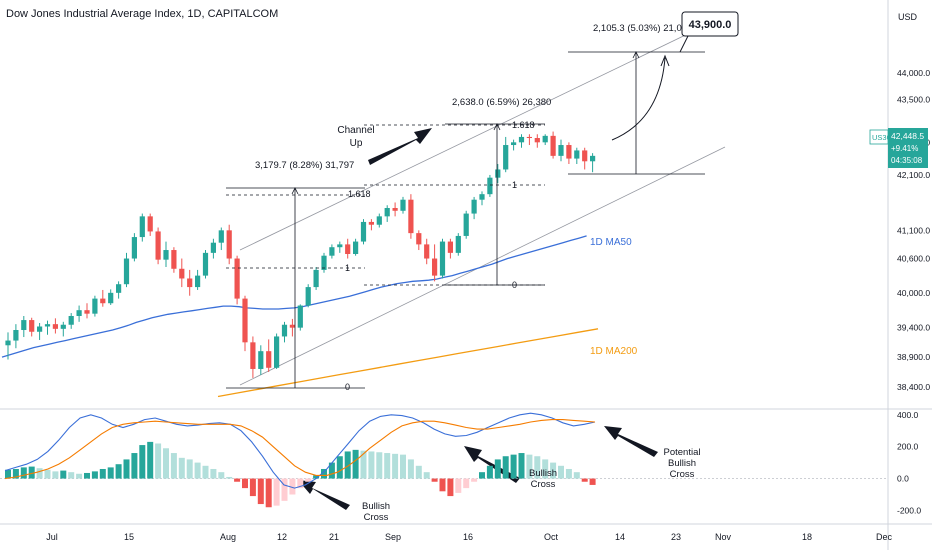 The width and height of the screenshot is (932, 550). I want to click on measure-label-a: 3,179.7 (8.28%) 31,797, so click(304, 165).